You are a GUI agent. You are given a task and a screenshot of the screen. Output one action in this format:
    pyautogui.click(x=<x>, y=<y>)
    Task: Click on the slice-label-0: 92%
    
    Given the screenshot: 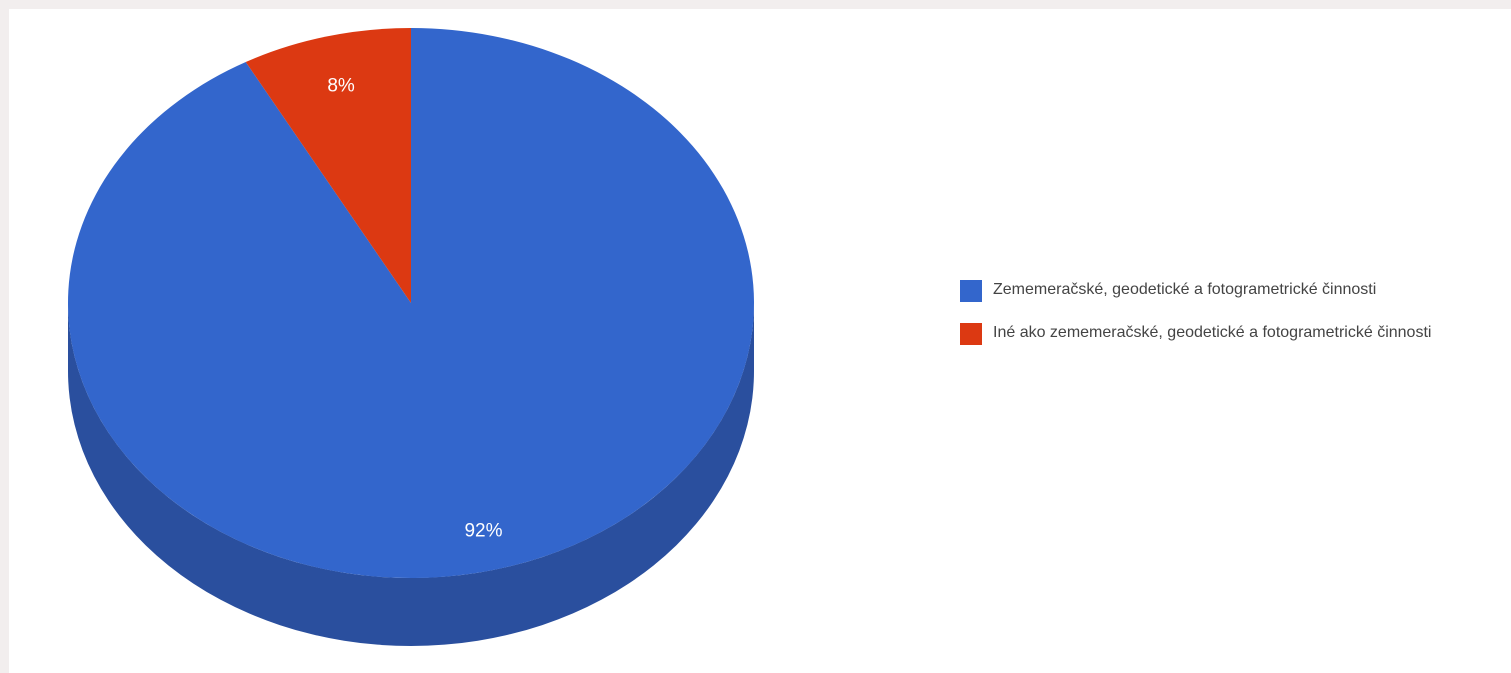 What is the action you would take?
    pyautogui.click(x=483, y=530)
    